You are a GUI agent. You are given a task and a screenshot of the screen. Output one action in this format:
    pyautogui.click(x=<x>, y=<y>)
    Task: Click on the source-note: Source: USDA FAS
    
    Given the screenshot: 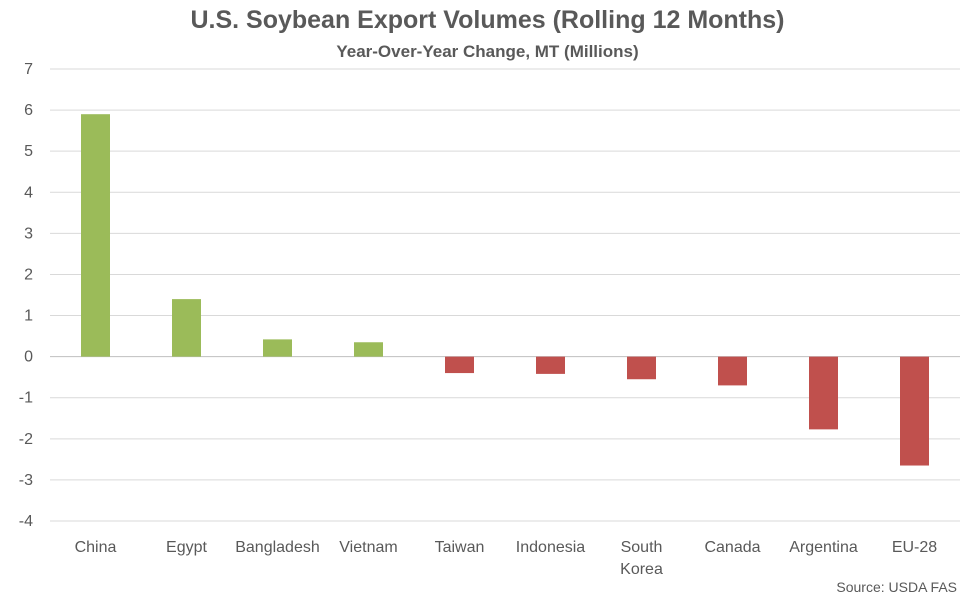 What is the action you would take?
    pyautogui.click(x=896, y=587)
    